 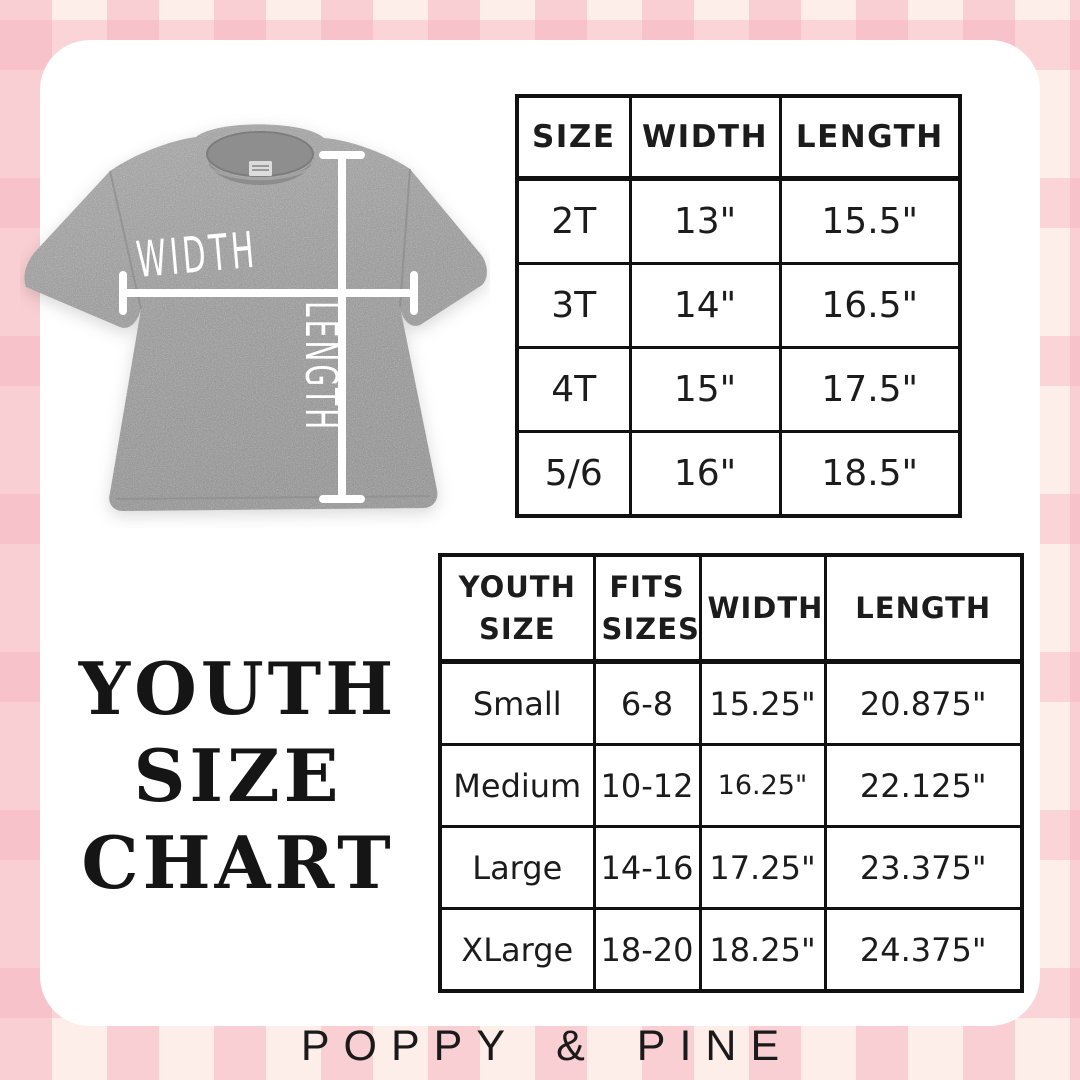 I want to click on measurement-lines, so click(x=268, y=327).